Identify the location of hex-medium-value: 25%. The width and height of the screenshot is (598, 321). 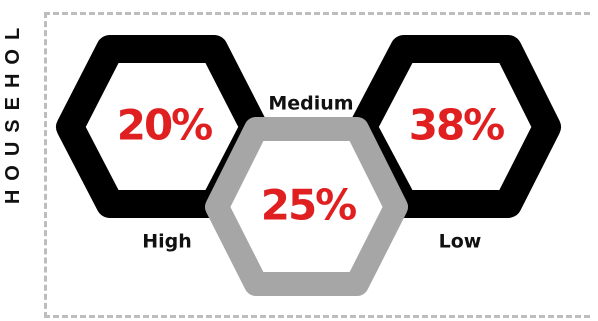
(308, 205).